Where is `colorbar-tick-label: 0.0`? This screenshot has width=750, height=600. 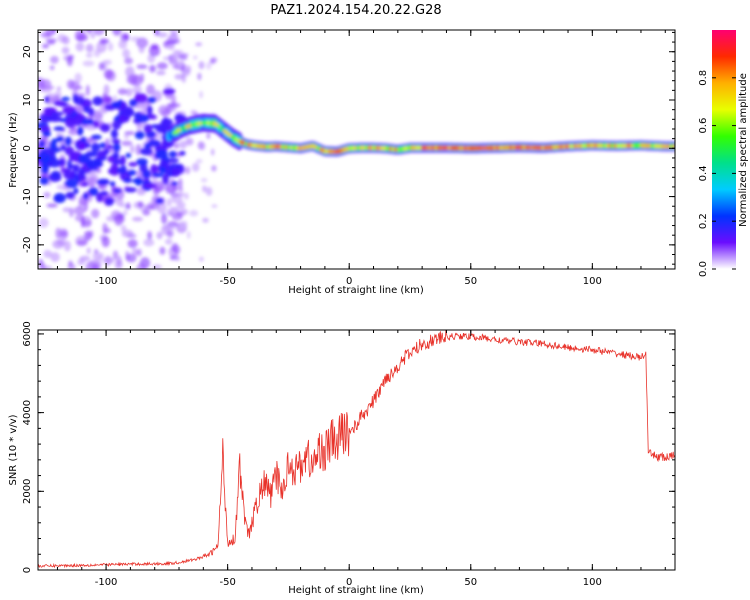
colorbar-tick-label: 0.0 is located at coordinates (703, 269).